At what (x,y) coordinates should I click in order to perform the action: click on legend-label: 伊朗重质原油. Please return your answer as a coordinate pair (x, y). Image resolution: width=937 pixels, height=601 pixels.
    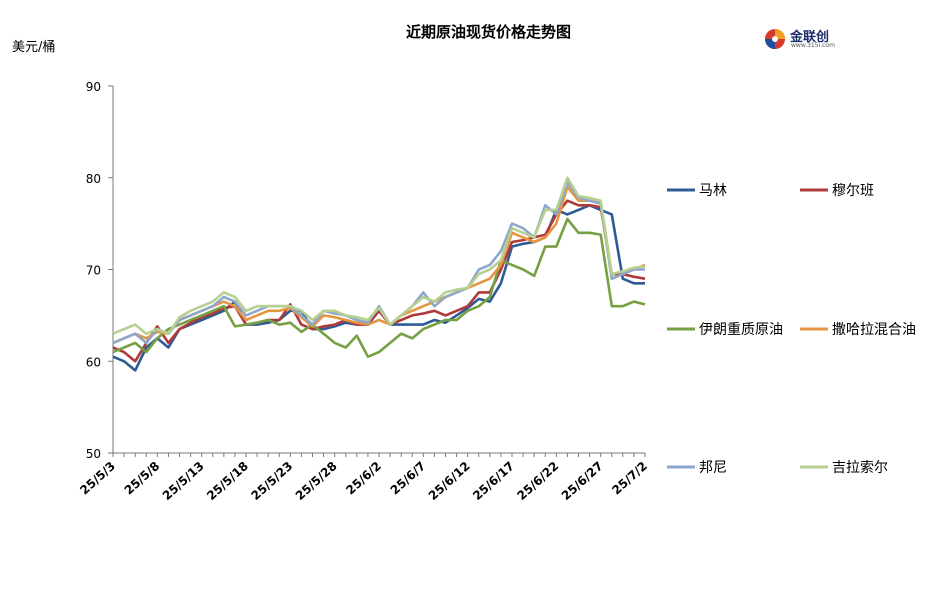
    Looking at the image, I should click on (741, 330).